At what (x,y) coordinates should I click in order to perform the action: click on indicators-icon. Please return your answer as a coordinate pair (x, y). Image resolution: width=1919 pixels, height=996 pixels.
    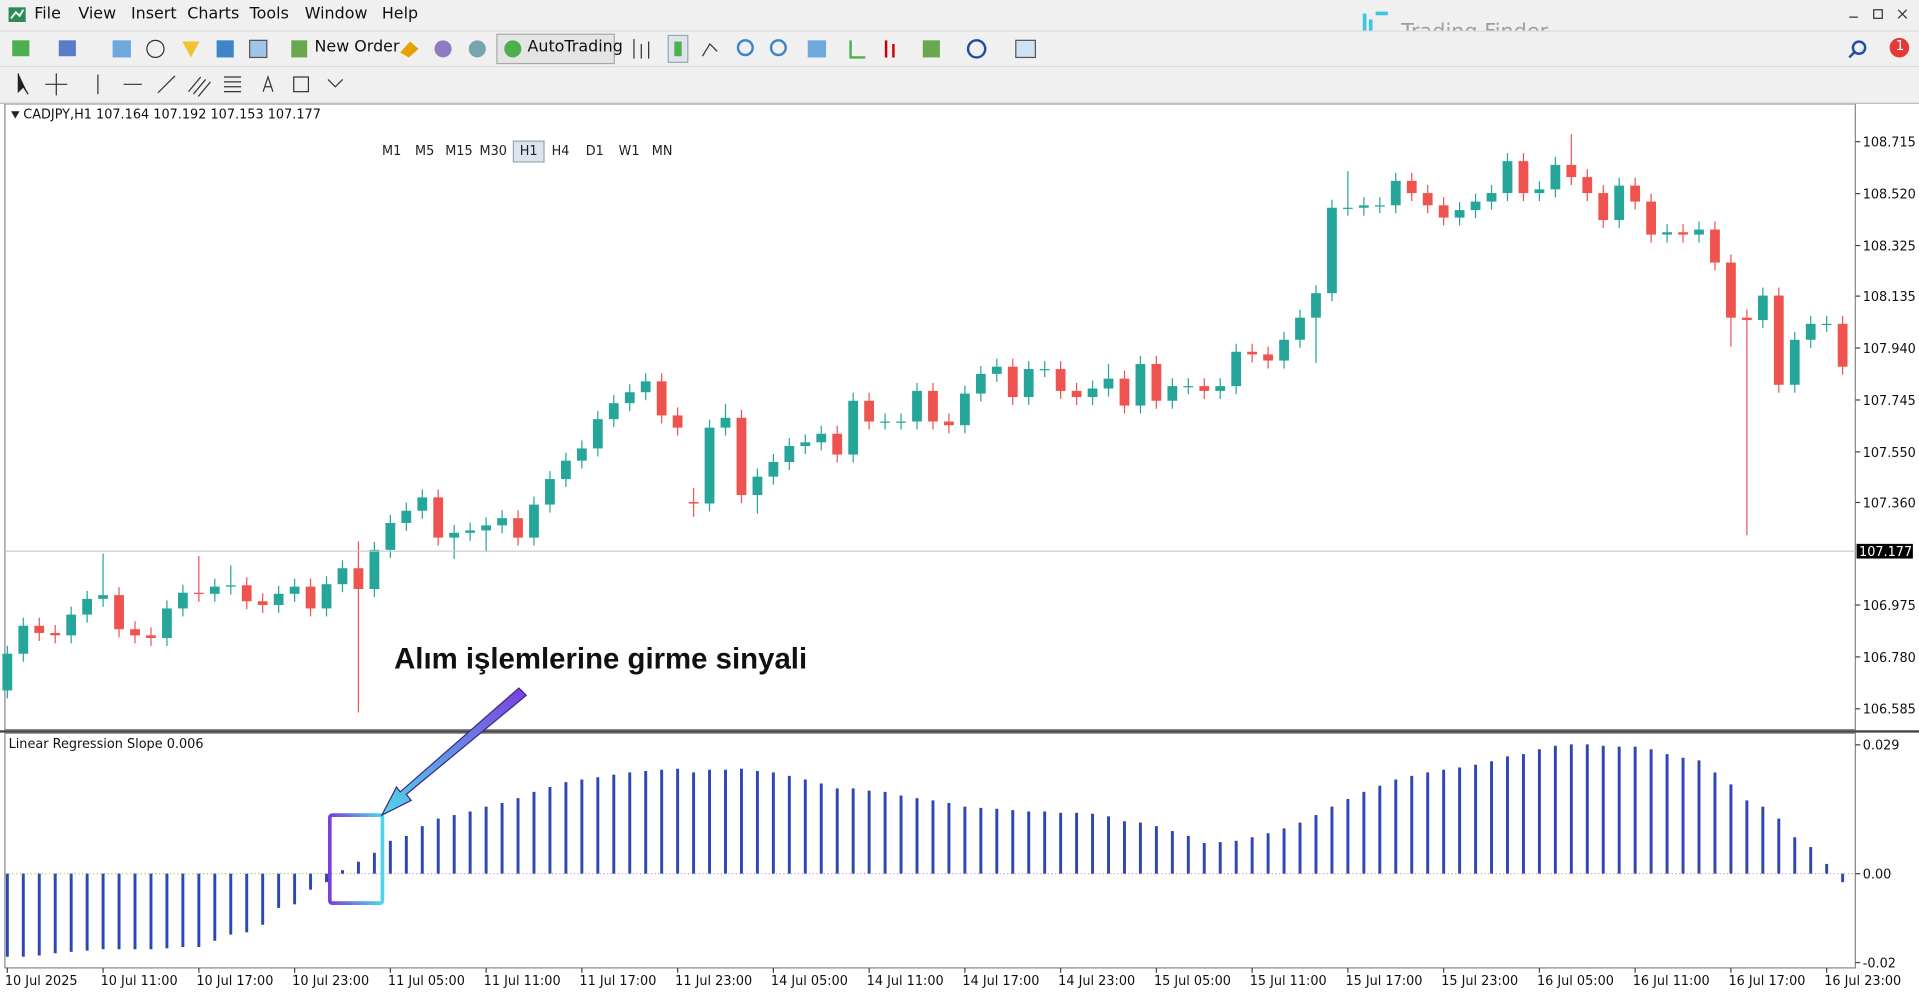
    Looking at the image, I should click on (931, 49).